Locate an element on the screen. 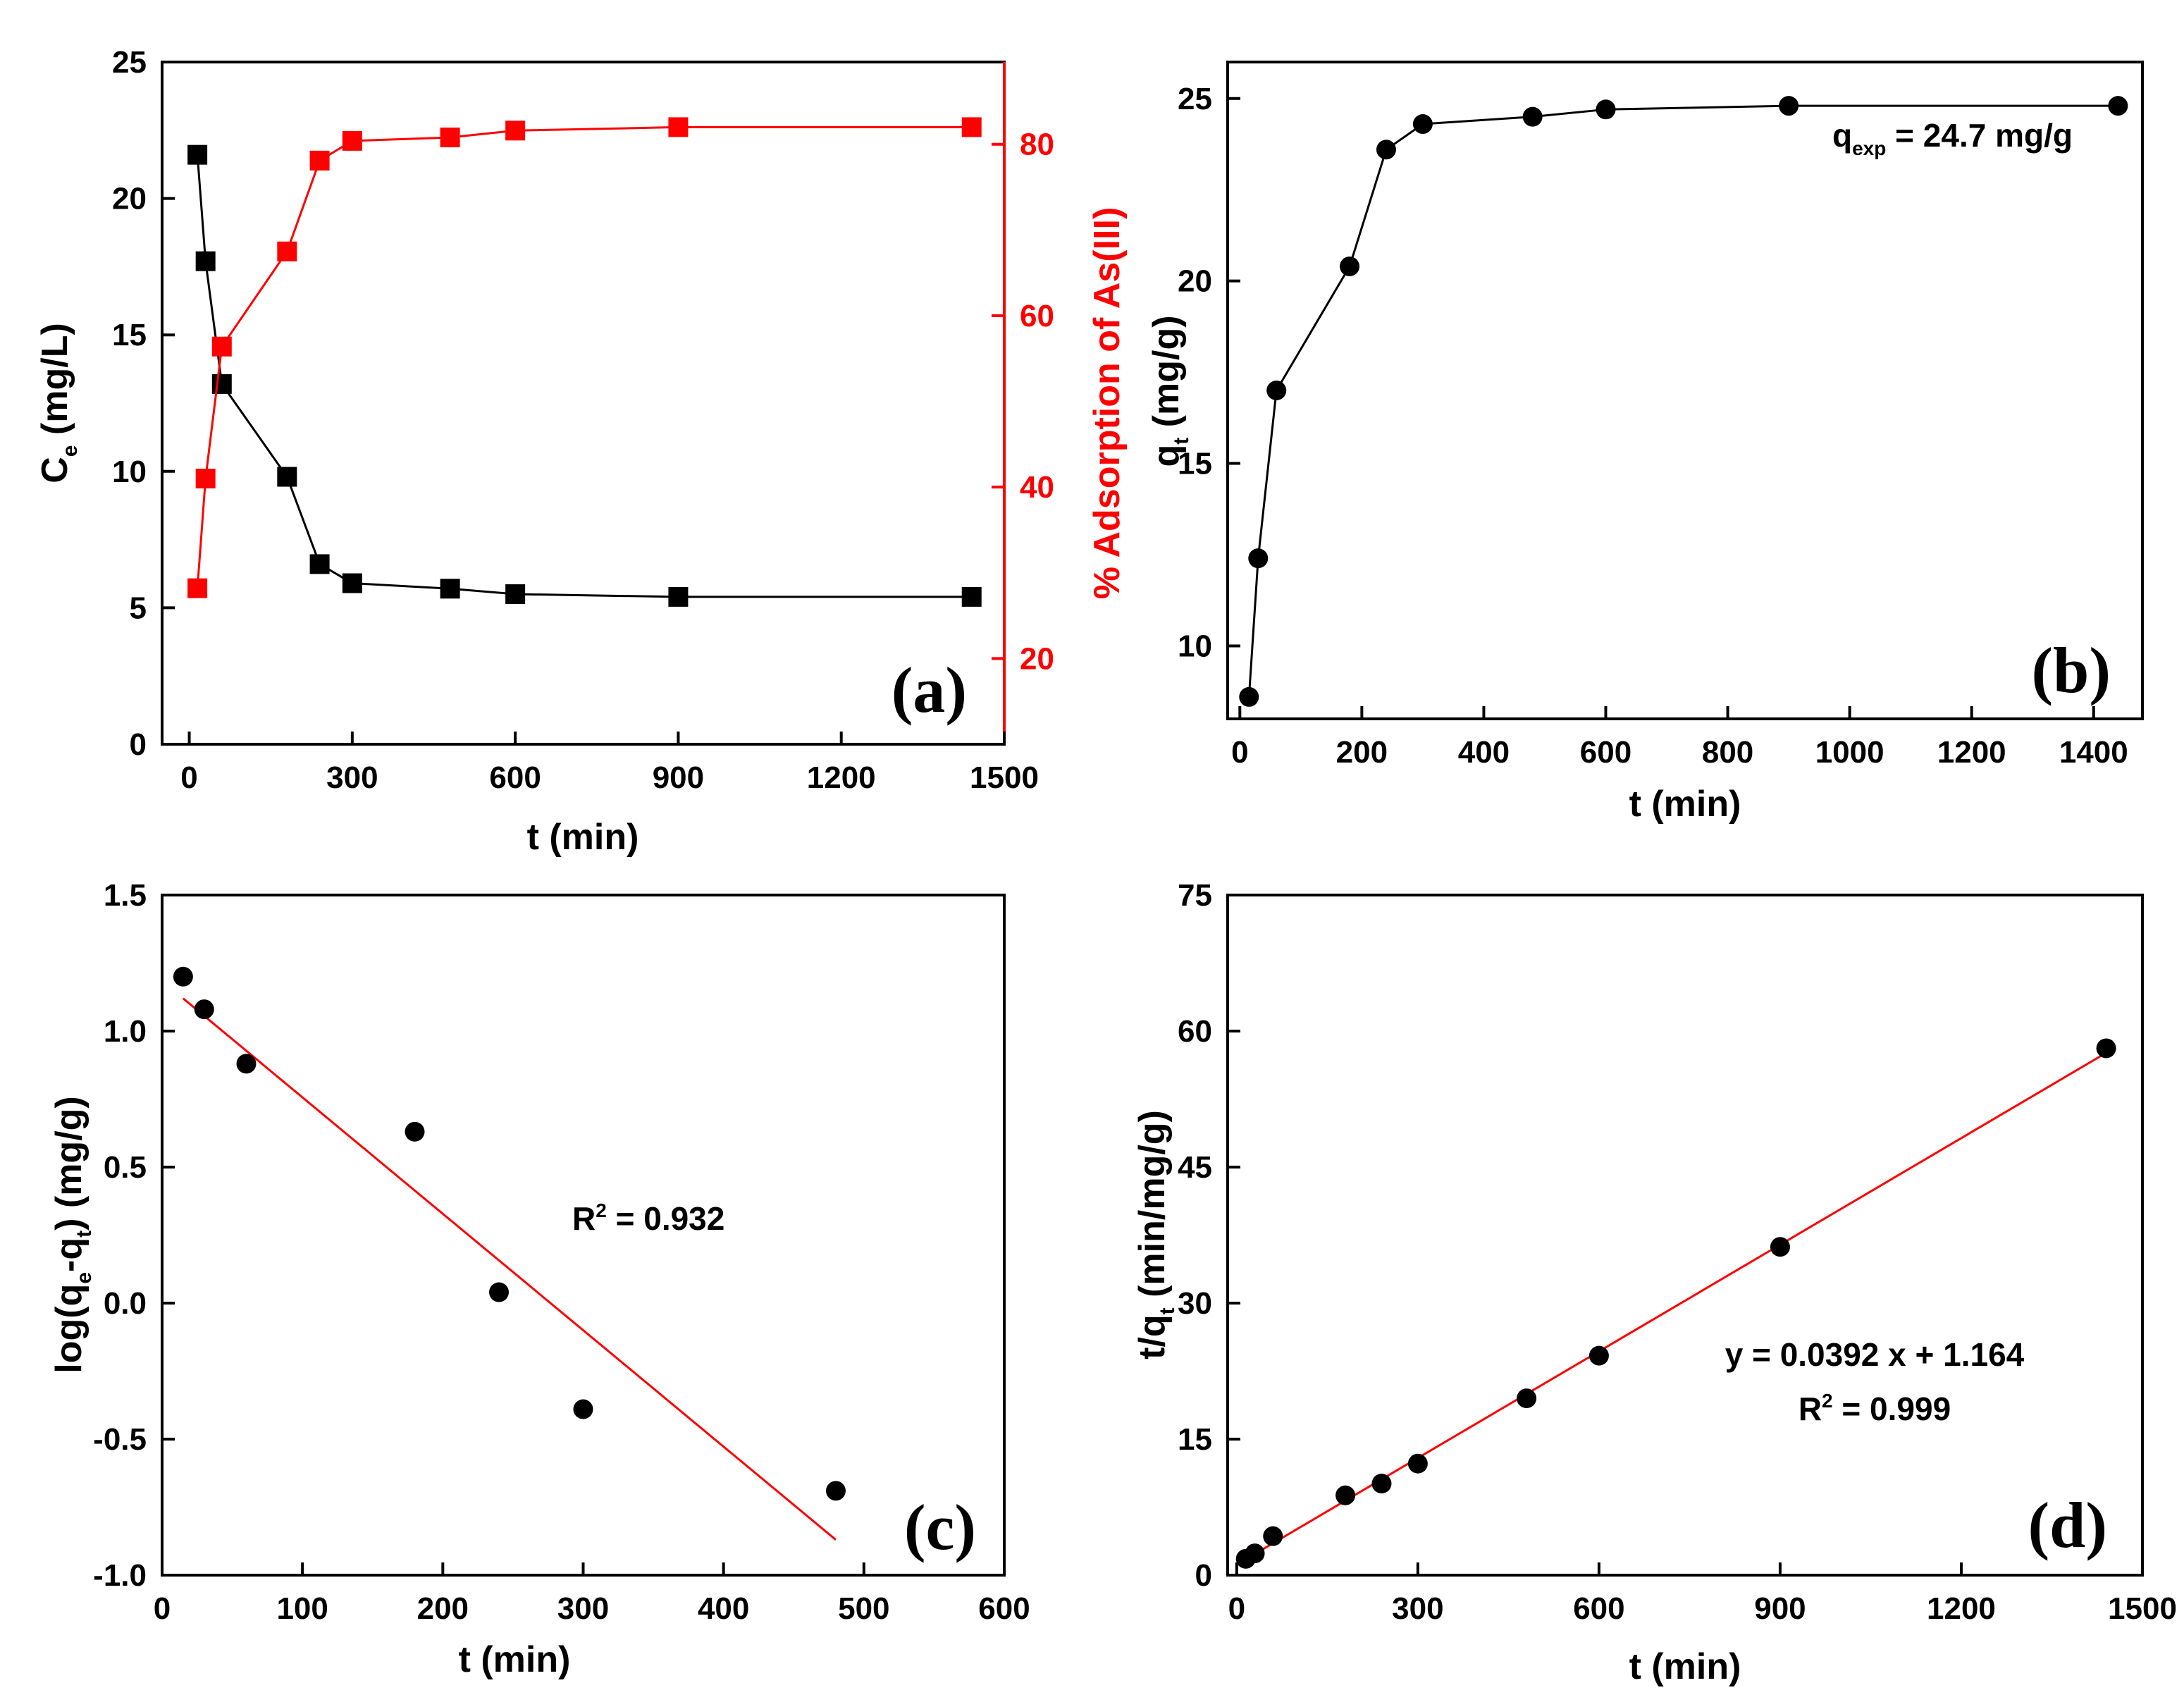 The height and width of the screenshot is (1702, 2184). y-tick-label: 10 is located at coordinates (1195, 646).